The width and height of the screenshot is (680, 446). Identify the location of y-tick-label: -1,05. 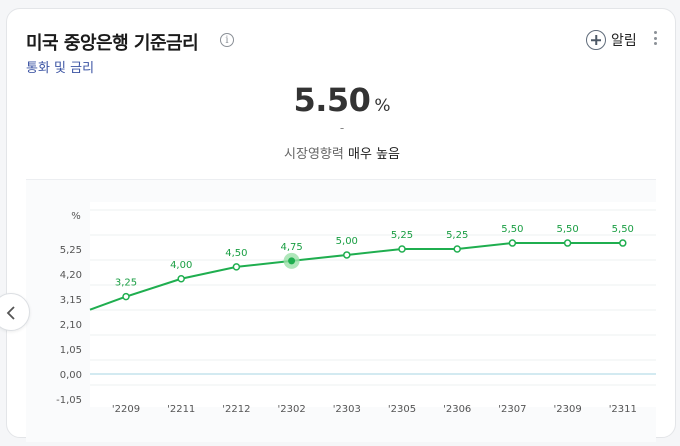
(69, 400).